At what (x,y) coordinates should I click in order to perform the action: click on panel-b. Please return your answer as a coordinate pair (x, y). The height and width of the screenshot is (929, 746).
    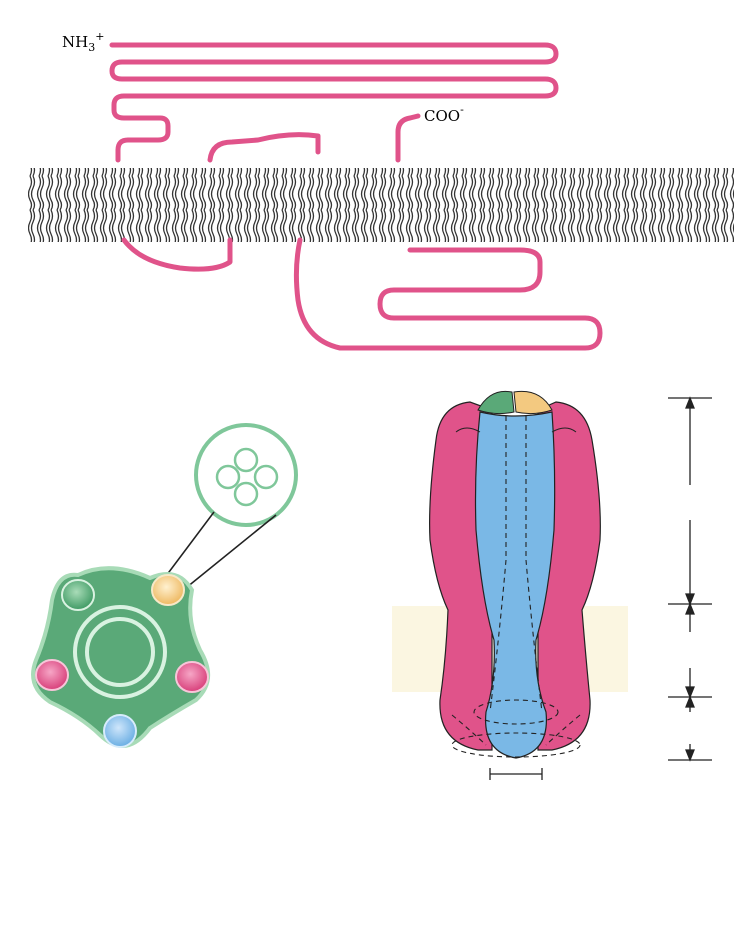
    Looking at the image, I should click on (164, 585).